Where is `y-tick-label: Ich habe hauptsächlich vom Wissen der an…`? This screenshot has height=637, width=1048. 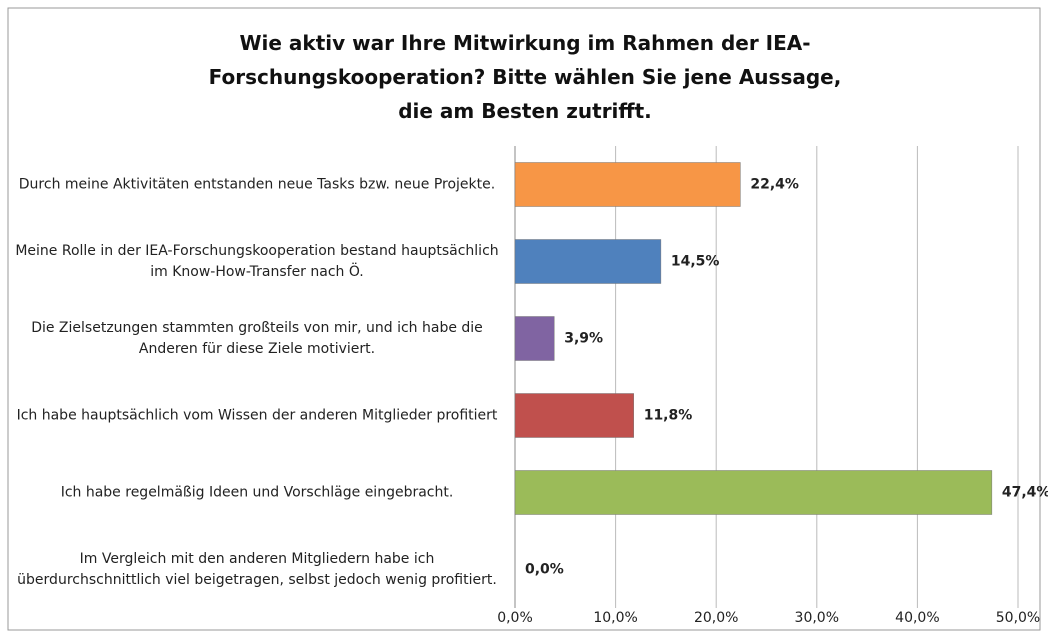 y-tick-label: Ich habe hauptsächlich vom Wissen der an… is located at coordinates (257, 415).